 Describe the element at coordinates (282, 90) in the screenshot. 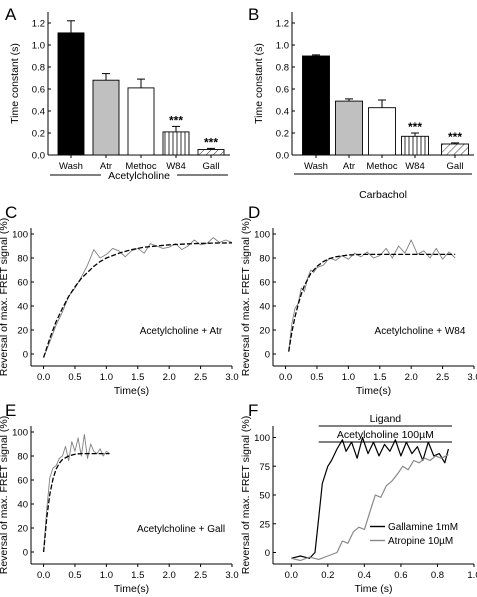

I see `y-tick-label: 0.6` at that location.